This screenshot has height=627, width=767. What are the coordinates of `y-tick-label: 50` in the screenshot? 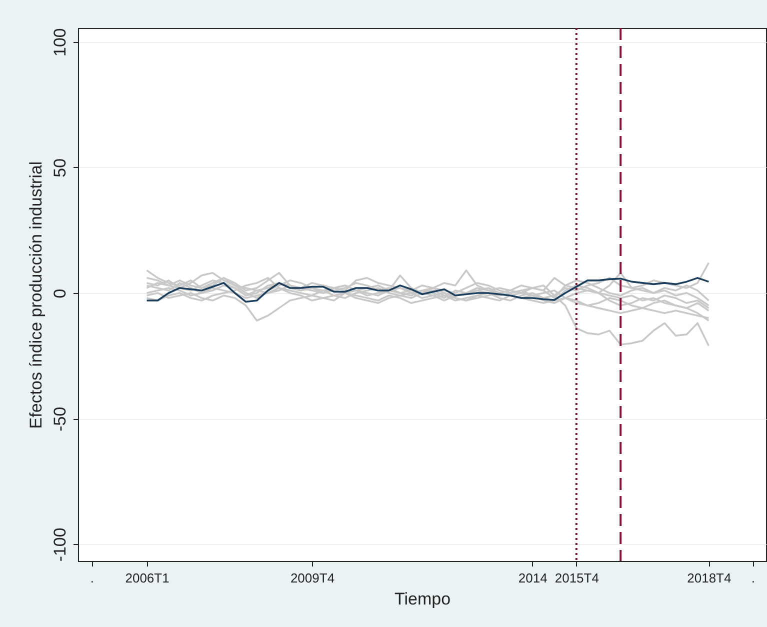 It's located at (60, 168).